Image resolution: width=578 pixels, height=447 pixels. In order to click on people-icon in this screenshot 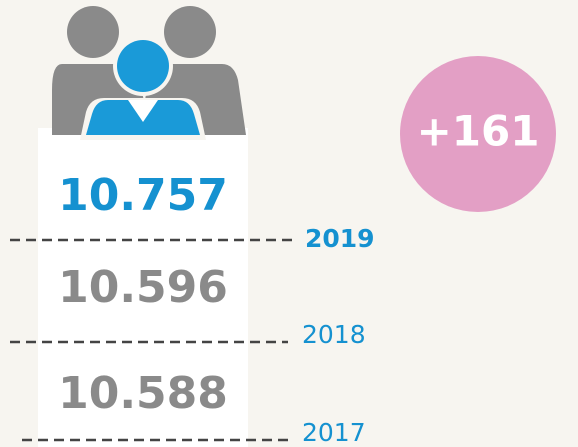, I will do `click(149, 73)`.